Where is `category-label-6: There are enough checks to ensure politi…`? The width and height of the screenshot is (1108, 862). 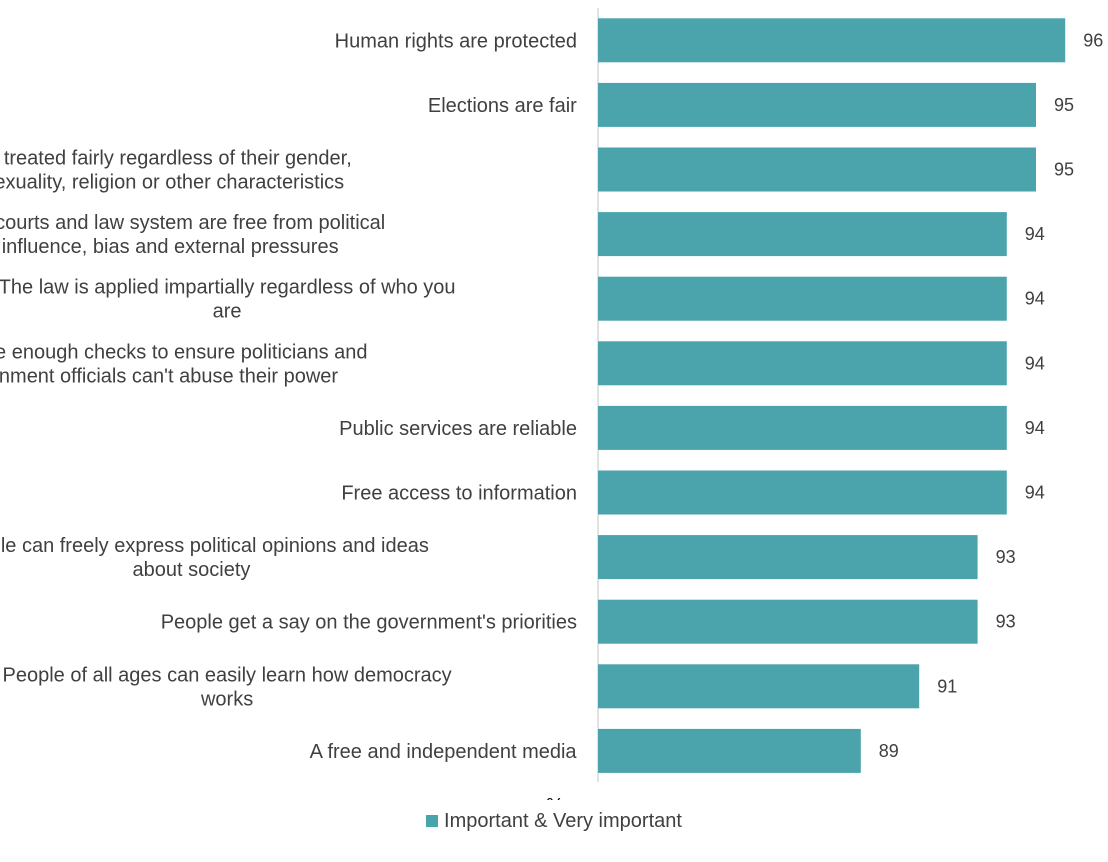
category-label-6: There are enough checks to ensure politi… is located at coordinates (184, 364).